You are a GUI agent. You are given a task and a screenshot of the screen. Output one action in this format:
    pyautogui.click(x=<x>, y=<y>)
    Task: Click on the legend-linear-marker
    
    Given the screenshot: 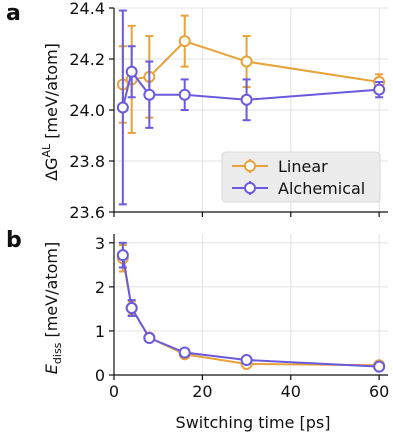 What is the action you would take?
    pyautogui.click(x=250, y=166)
    